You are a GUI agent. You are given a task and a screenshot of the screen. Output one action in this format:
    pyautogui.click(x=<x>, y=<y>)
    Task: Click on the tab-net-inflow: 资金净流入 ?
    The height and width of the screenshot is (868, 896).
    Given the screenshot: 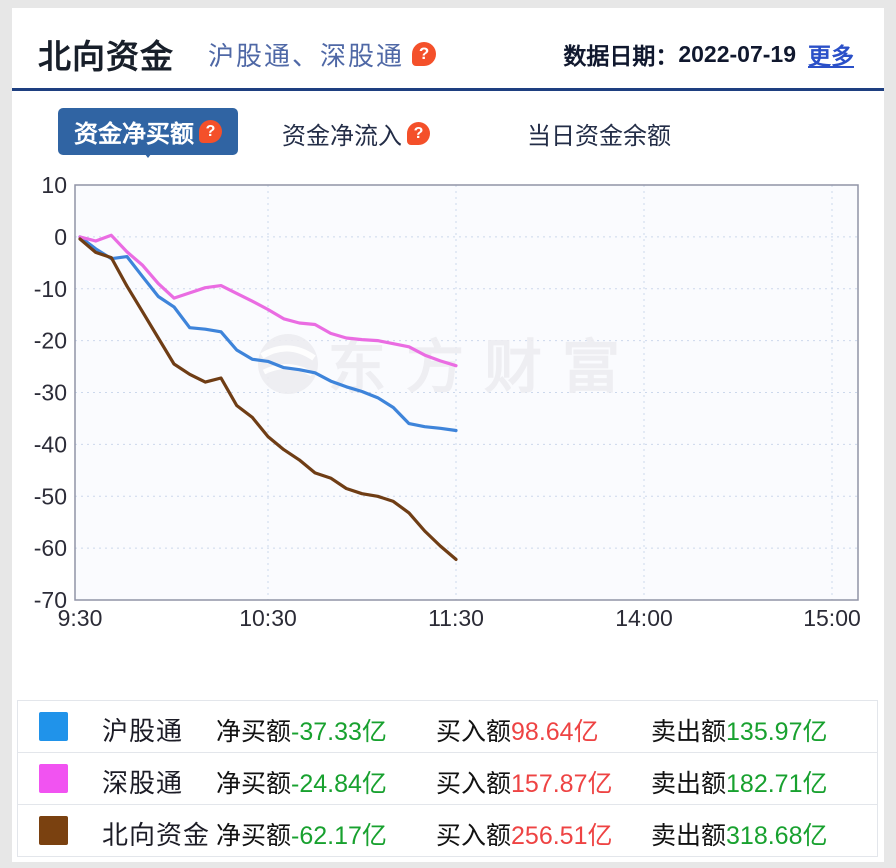 What is the action you would take?
    pyautogui.click(x=356, y=133)
    